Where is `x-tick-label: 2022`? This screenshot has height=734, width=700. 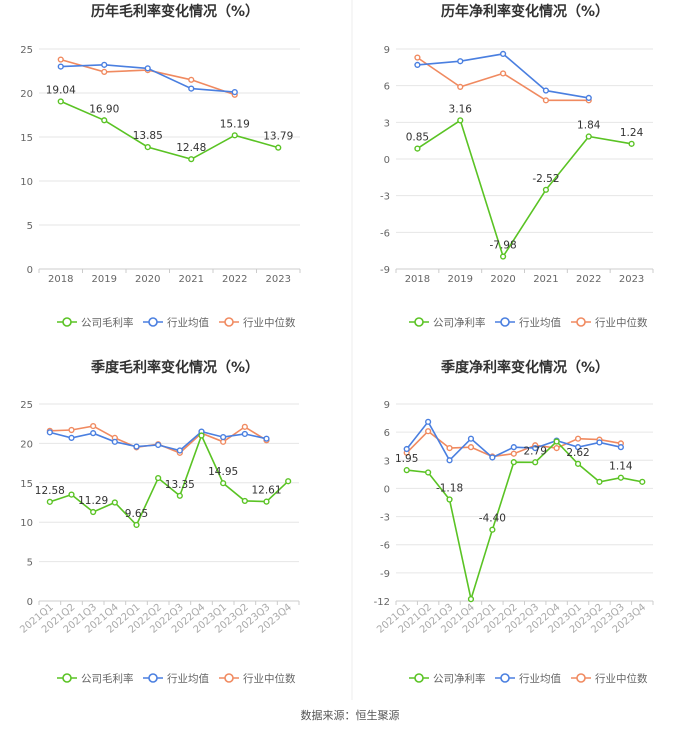 x-tick-label: 2022 is located at coordinates (588, 279).